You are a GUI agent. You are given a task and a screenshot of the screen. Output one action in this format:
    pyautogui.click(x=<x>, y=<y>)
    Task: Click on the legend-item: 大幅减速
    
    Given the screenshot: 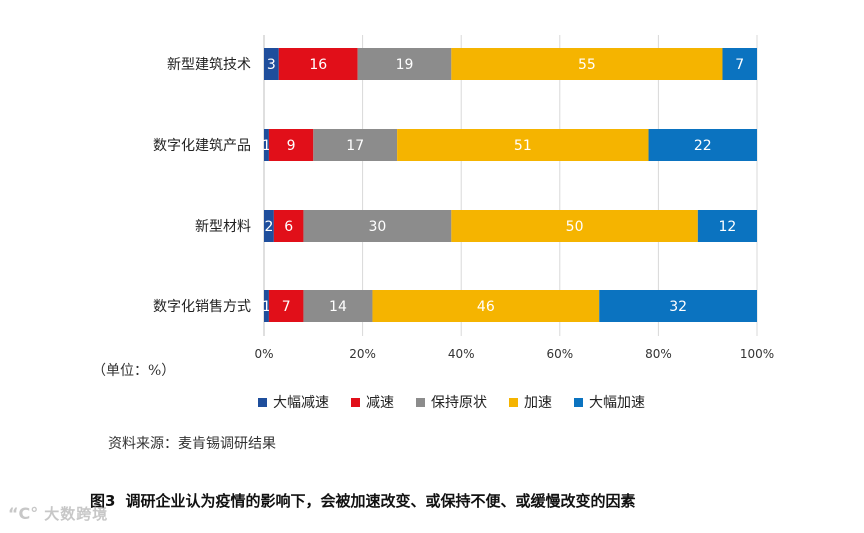 What is the action you would take?
    pyautogui.click(x=293, y=402)
    